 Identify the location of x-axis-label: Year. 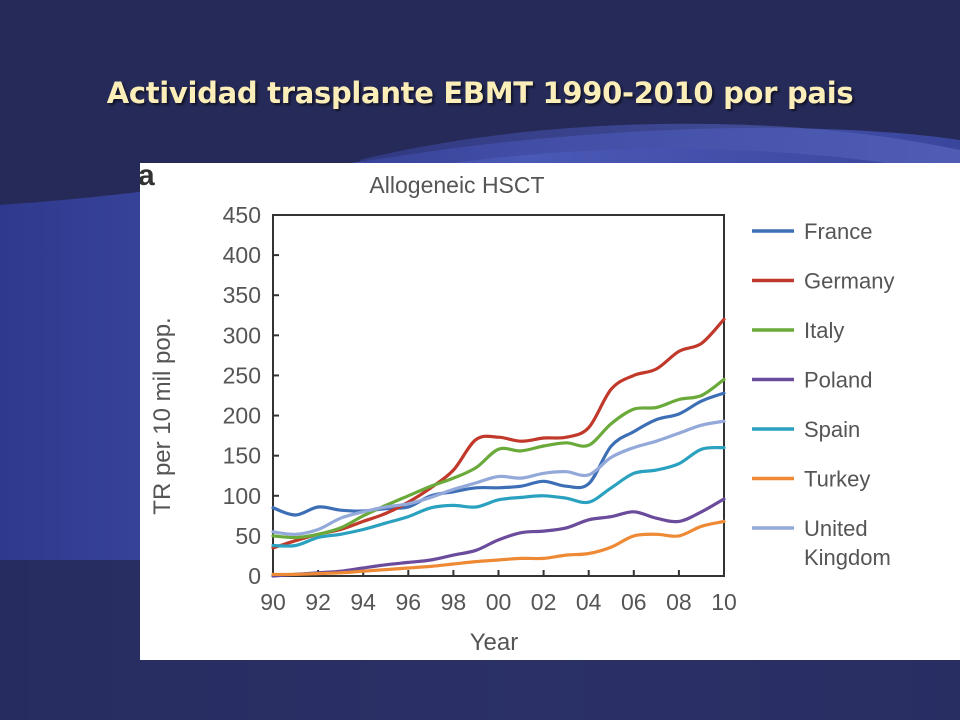
(494, 642).